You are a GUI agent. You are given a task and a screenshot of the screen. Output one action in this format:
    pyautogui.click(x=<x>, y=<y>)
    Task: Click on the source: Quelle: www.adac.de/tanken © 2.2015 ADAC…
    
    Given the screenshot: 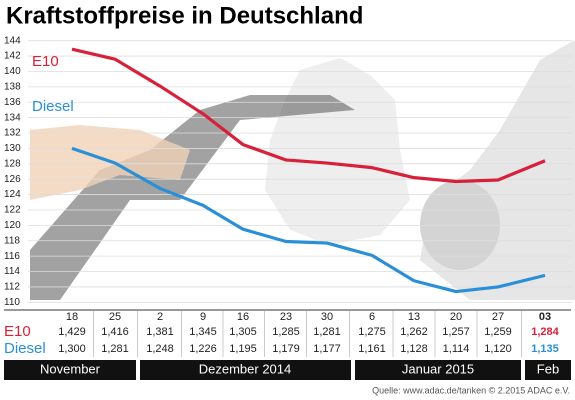 What is the action you would take?
    pyautogui.click(x=471, y=390)
    